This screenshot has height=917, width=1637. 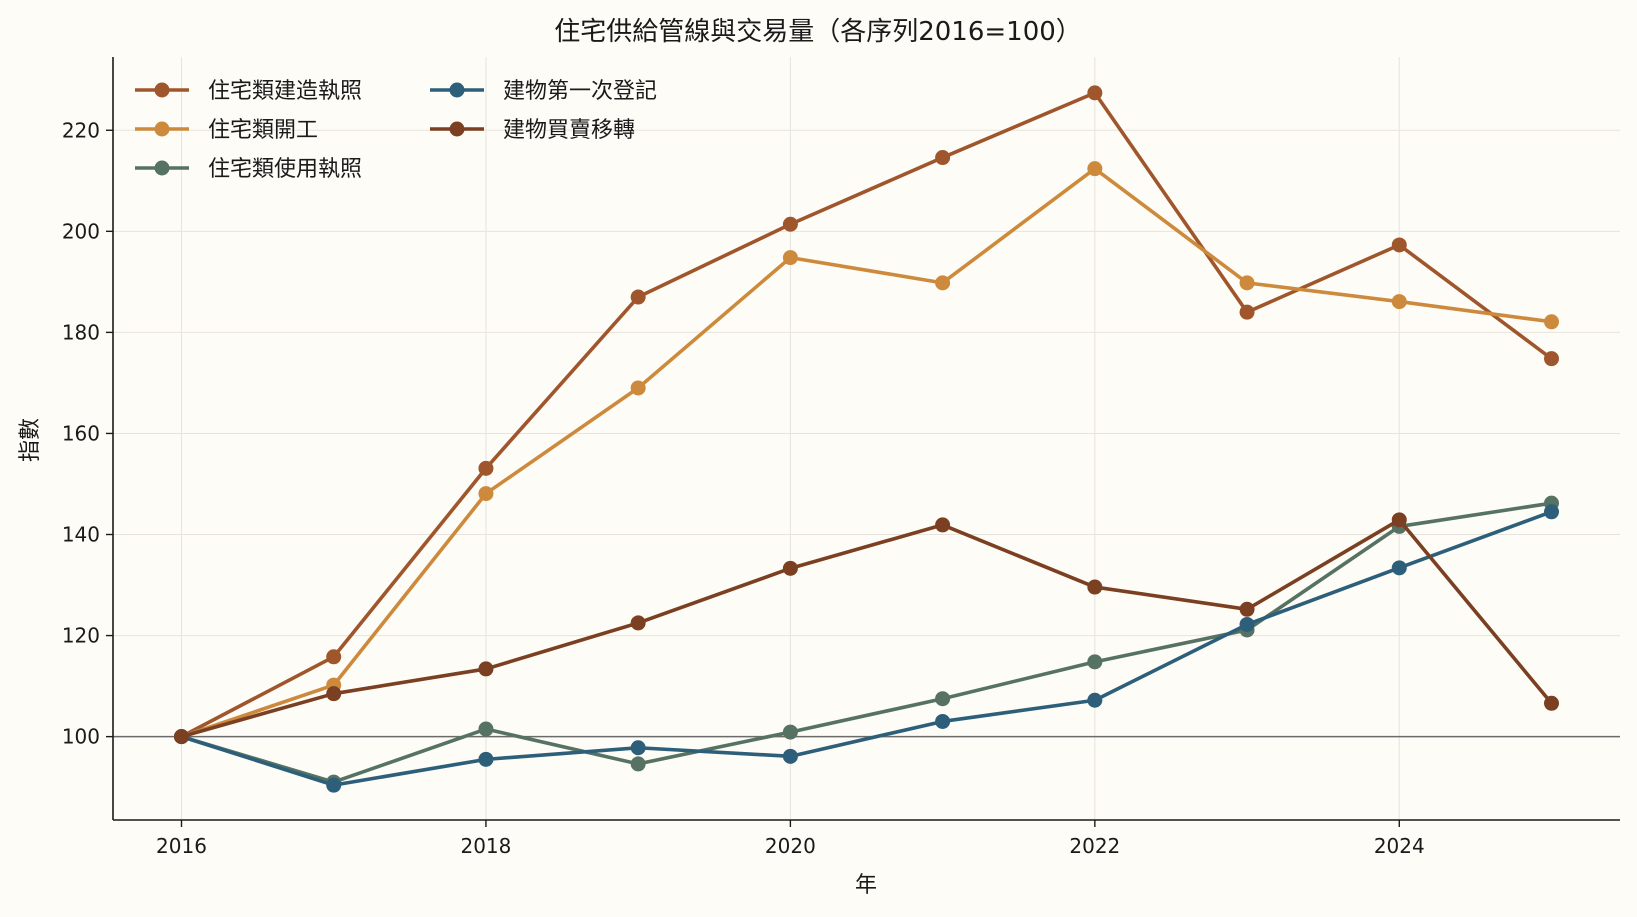 I want to click on data-point-0-2019, so click(x=638, y=297).